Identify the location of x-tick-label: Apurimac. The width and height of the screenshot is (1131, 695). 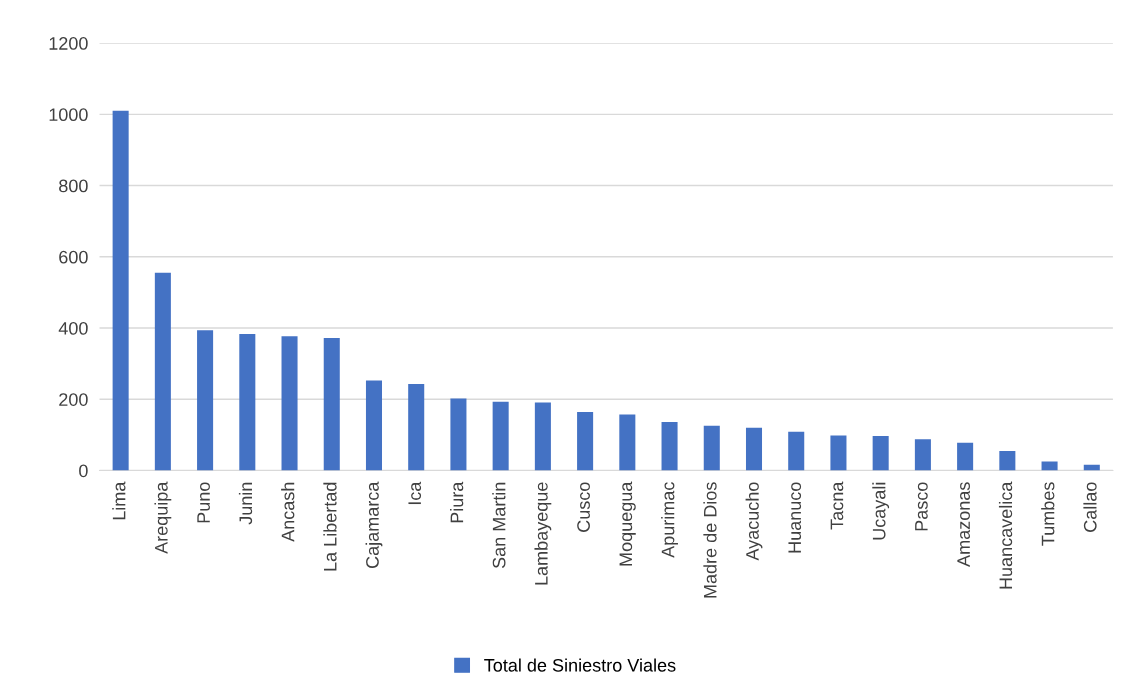
(669, 520).